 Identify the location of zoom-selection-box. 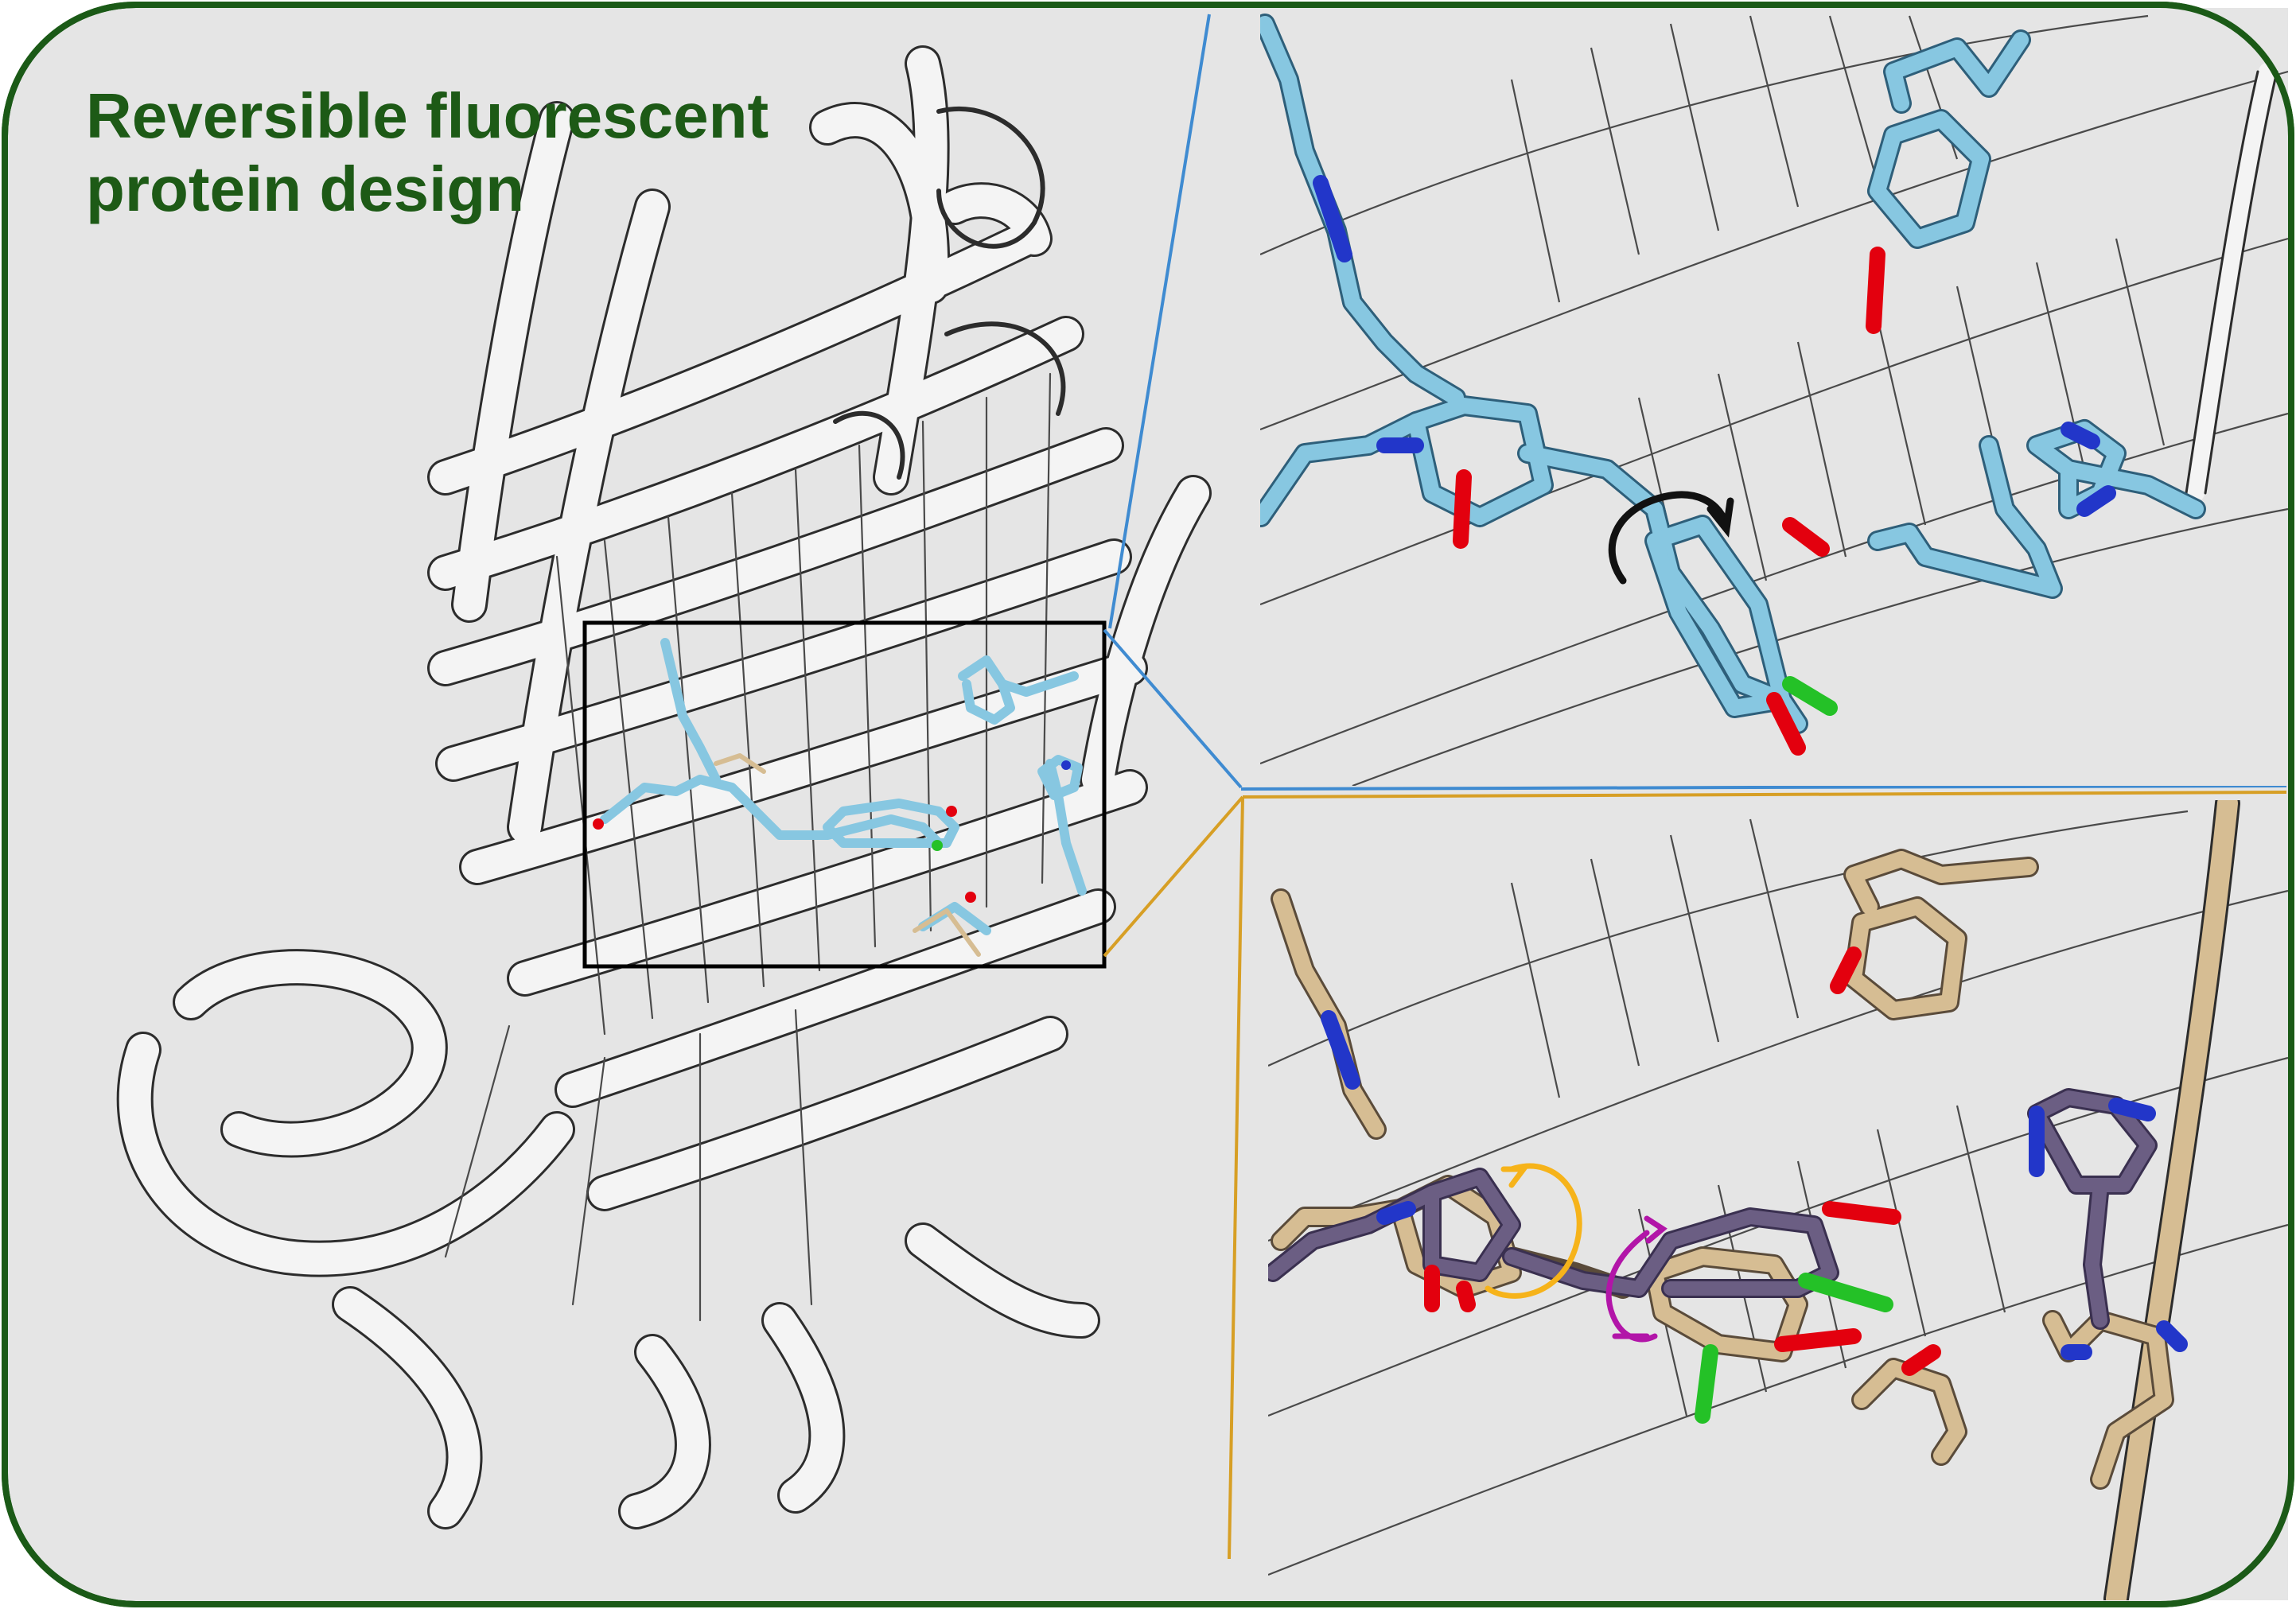
(844, 794).